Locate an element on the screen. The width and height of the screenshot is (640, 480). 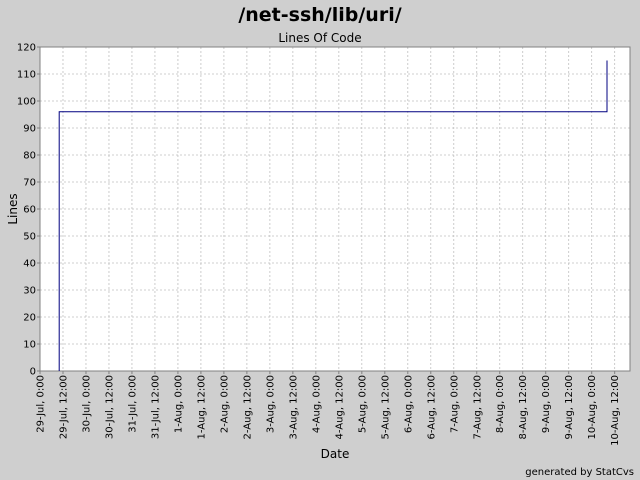
y-tick-label: 80 is located at coordinates (29, 156).